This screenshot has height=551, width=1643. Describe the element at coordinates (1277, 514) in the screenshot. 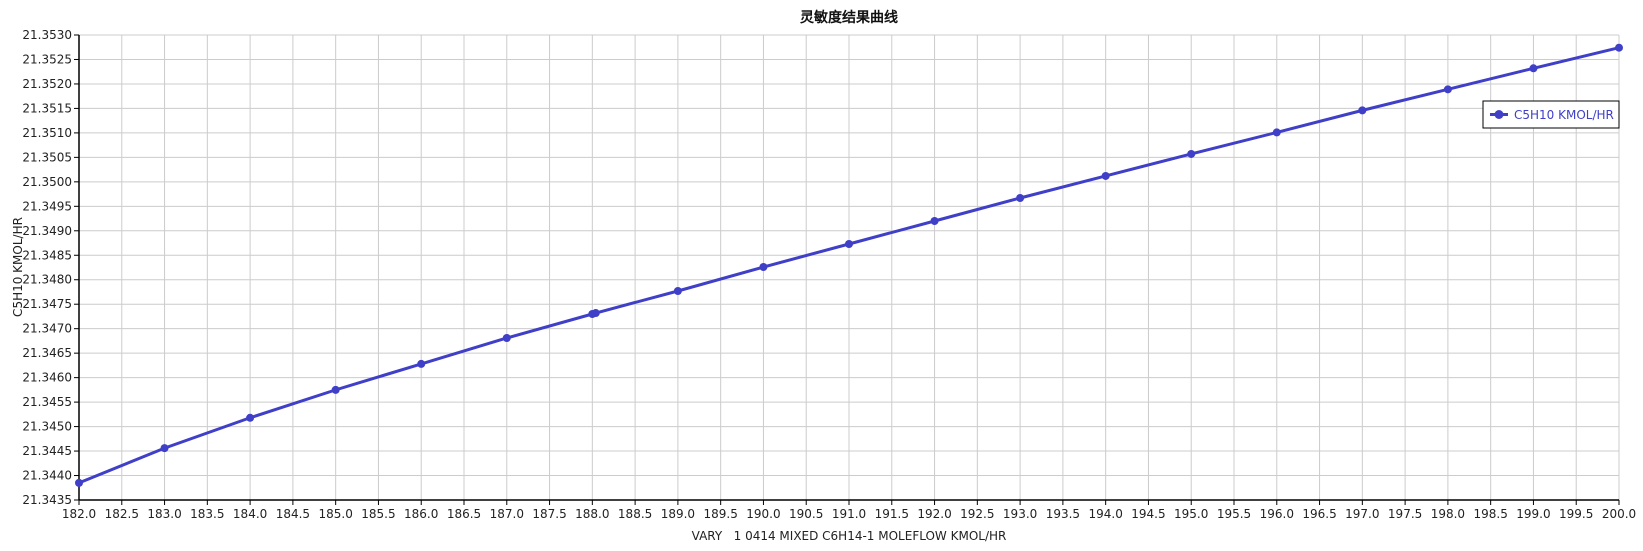

I see `x-tick-label: 196.0` at that location.